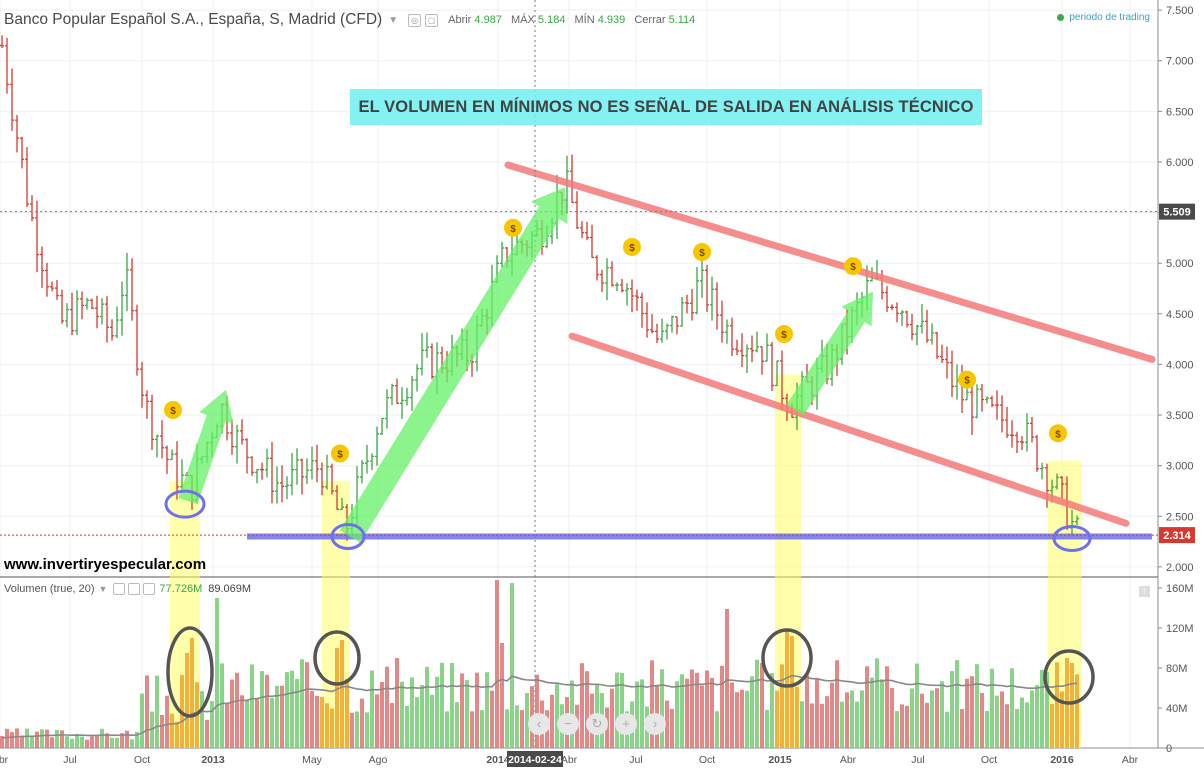 The width and height of the screenshot is (1204, 773). What do you see at coordinates (415, 20) in the screenshot?
I see `settings-icon: ◎` at bounding box center [415, 20].